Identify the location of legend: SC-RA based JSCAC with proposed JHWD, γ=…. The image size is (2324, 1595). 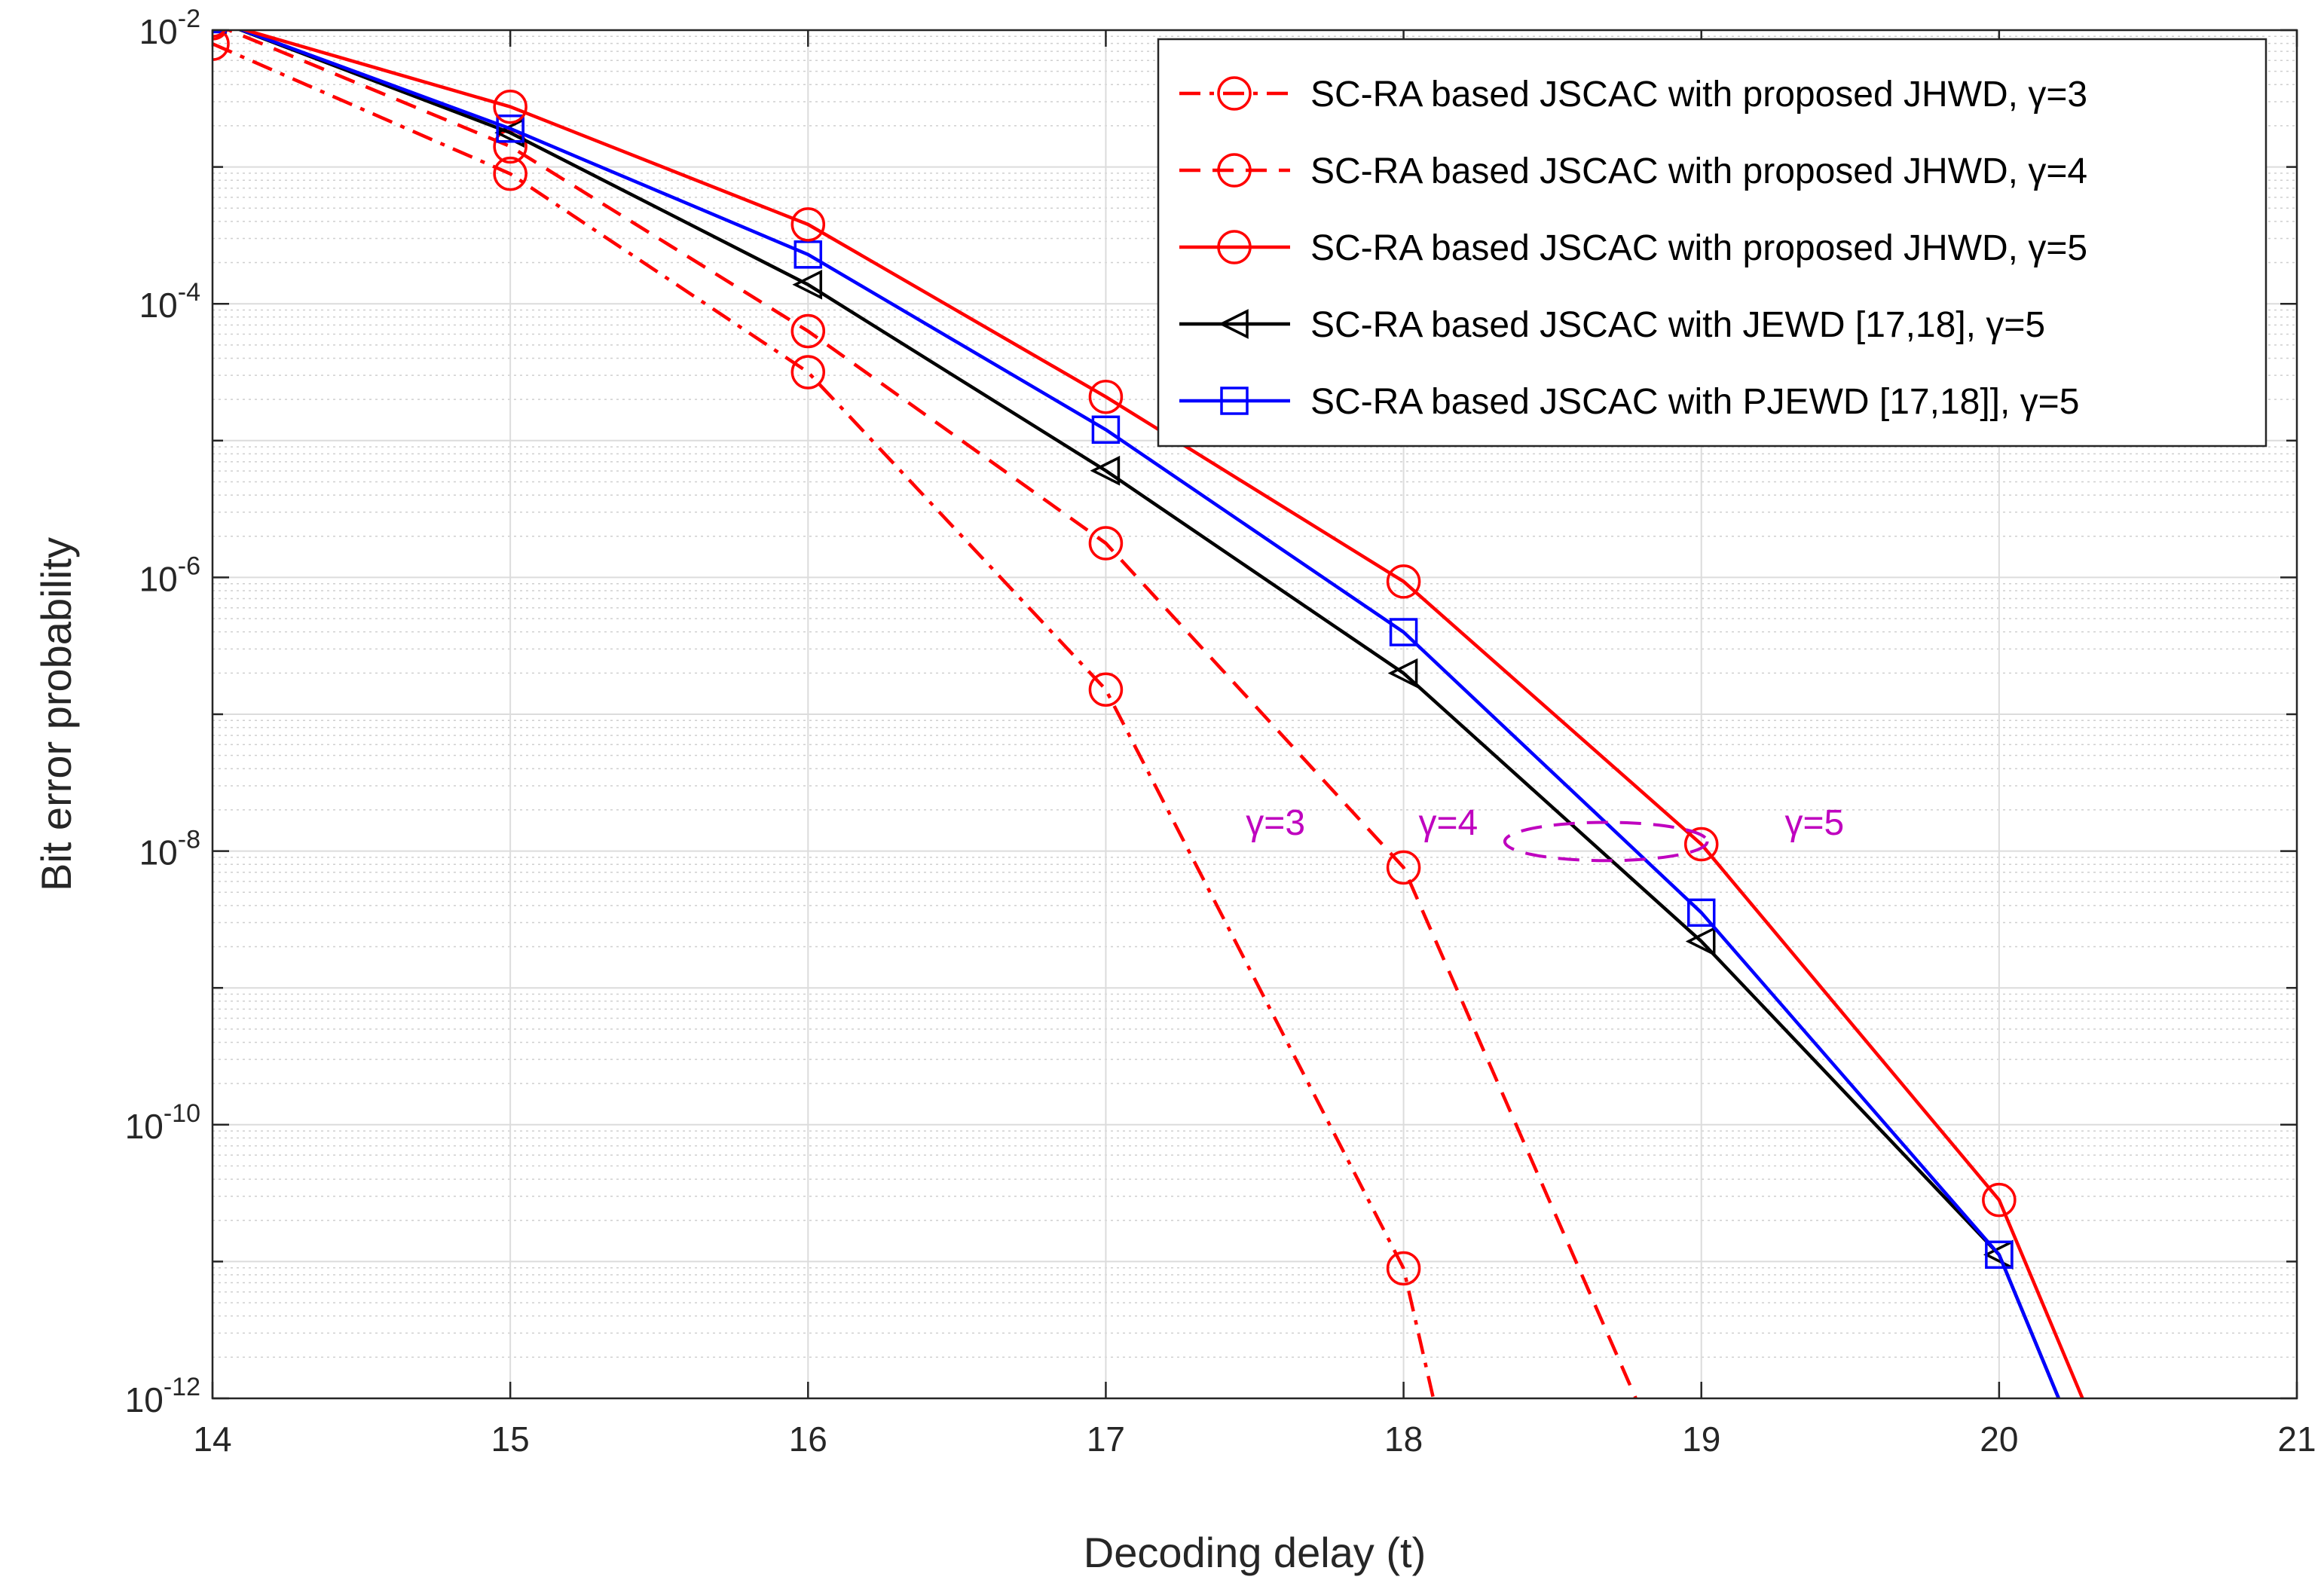
(1712, 243).